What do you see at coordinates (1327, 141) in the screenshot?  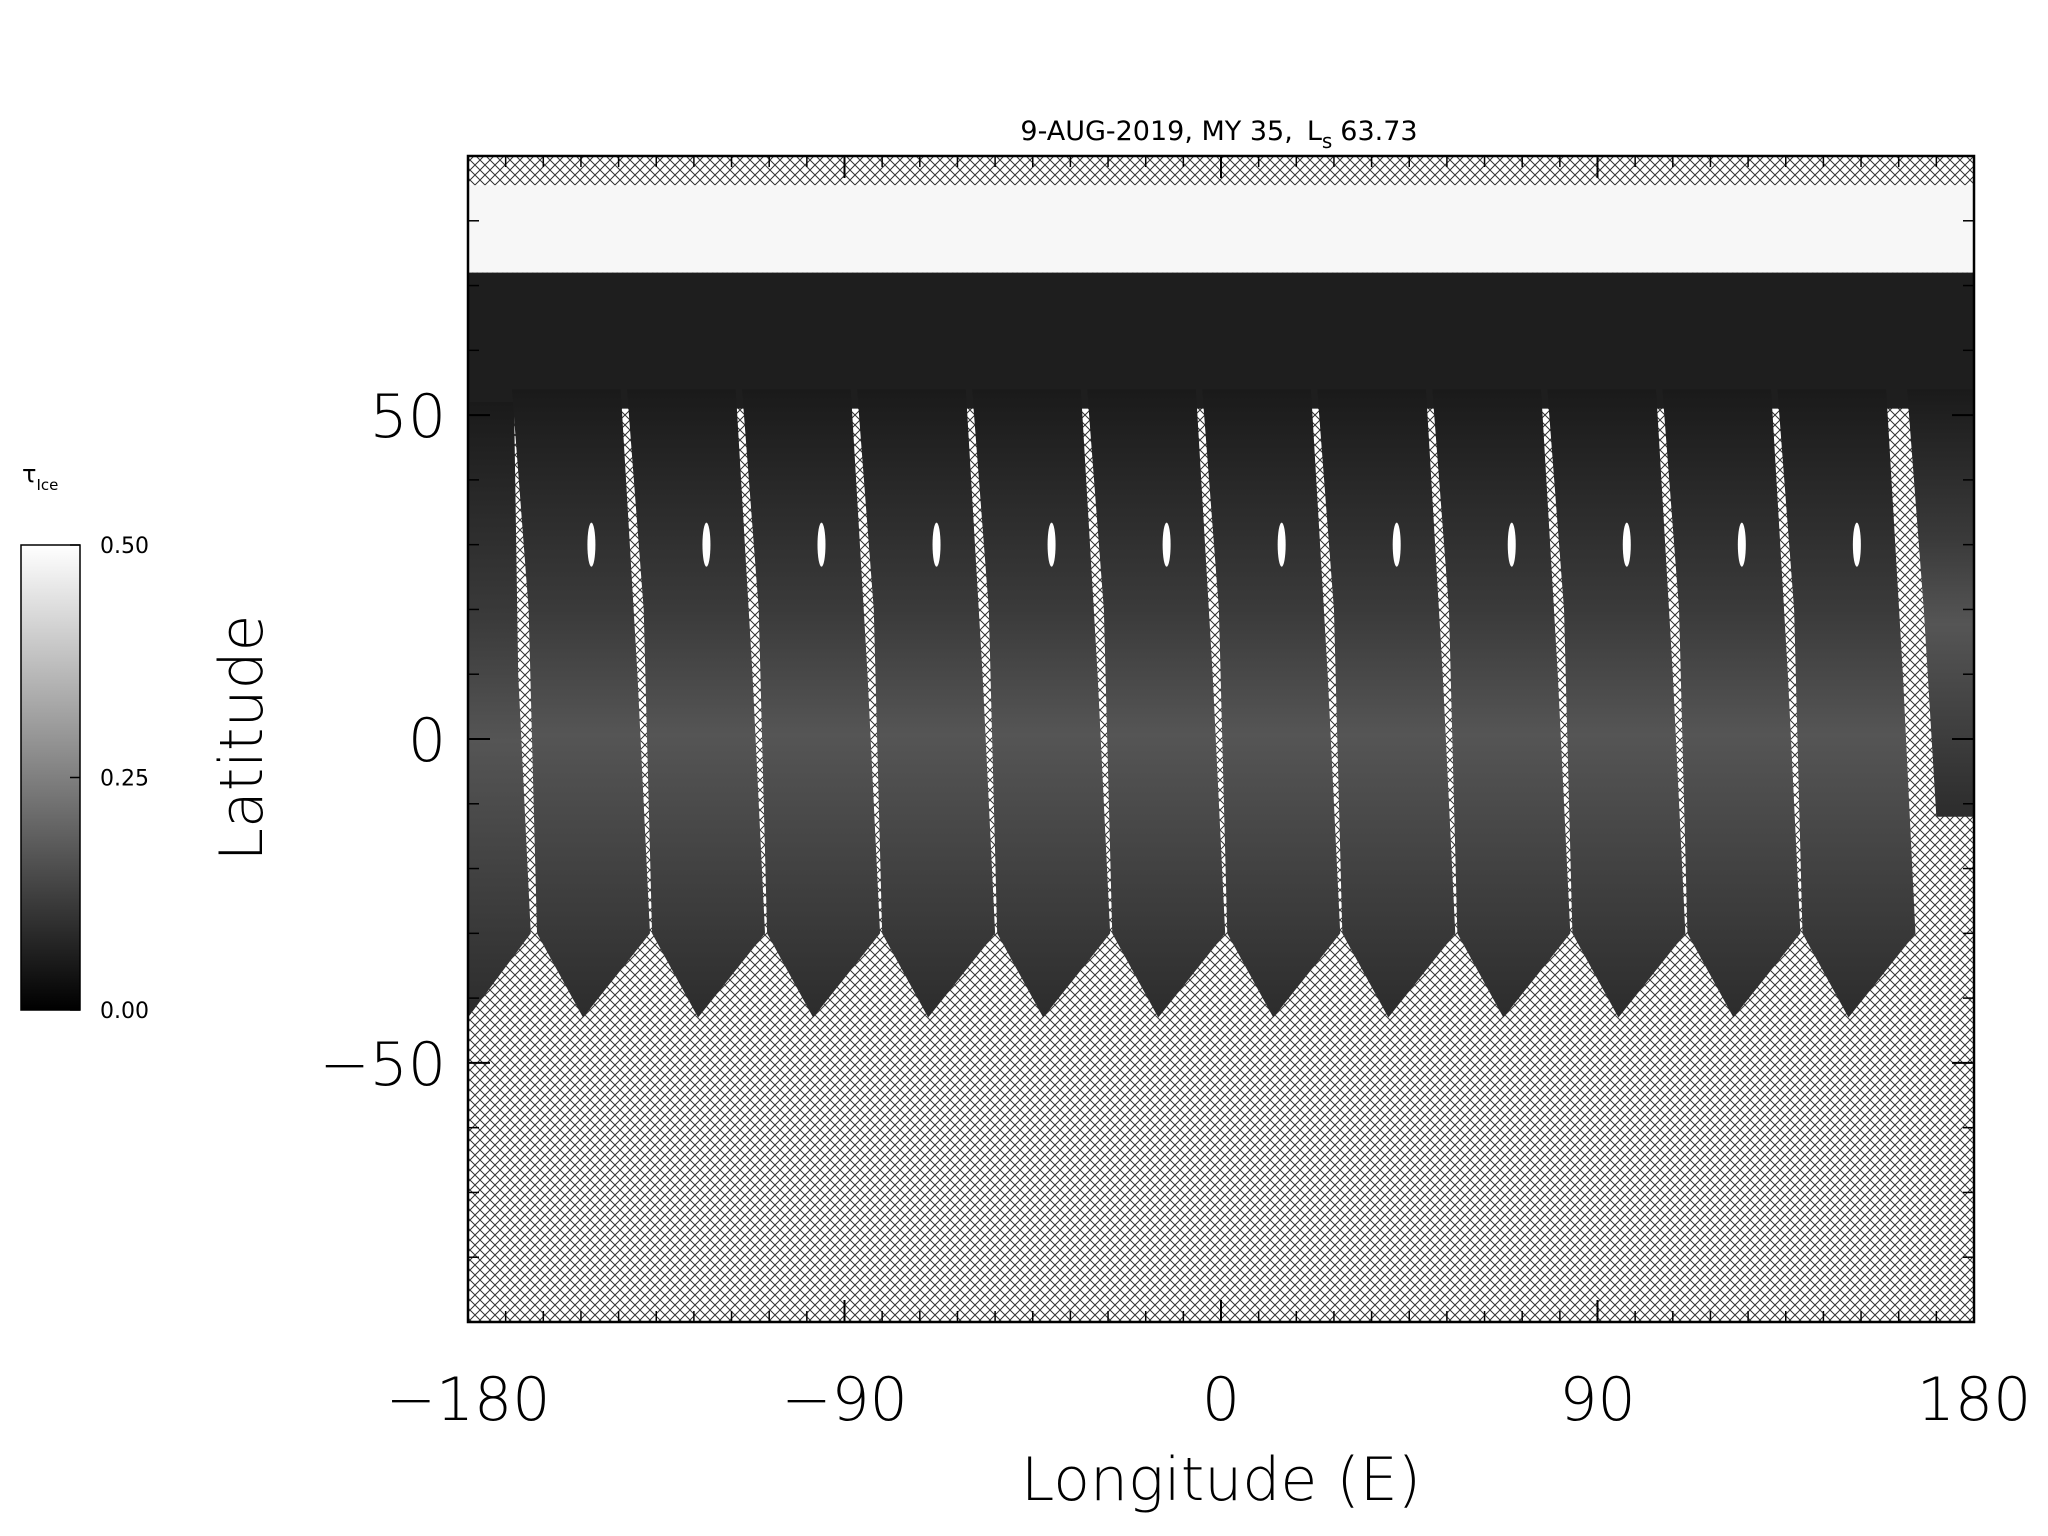 I see `title-subscript: s` at bounding box center [1327, 141].